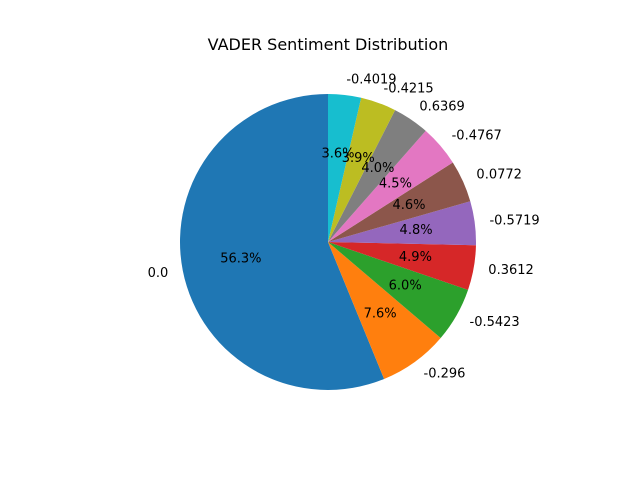  Describe the element at coordinates (408, 205) in the screenshot. I see `pie-percent-label: 4.6%` at that location.